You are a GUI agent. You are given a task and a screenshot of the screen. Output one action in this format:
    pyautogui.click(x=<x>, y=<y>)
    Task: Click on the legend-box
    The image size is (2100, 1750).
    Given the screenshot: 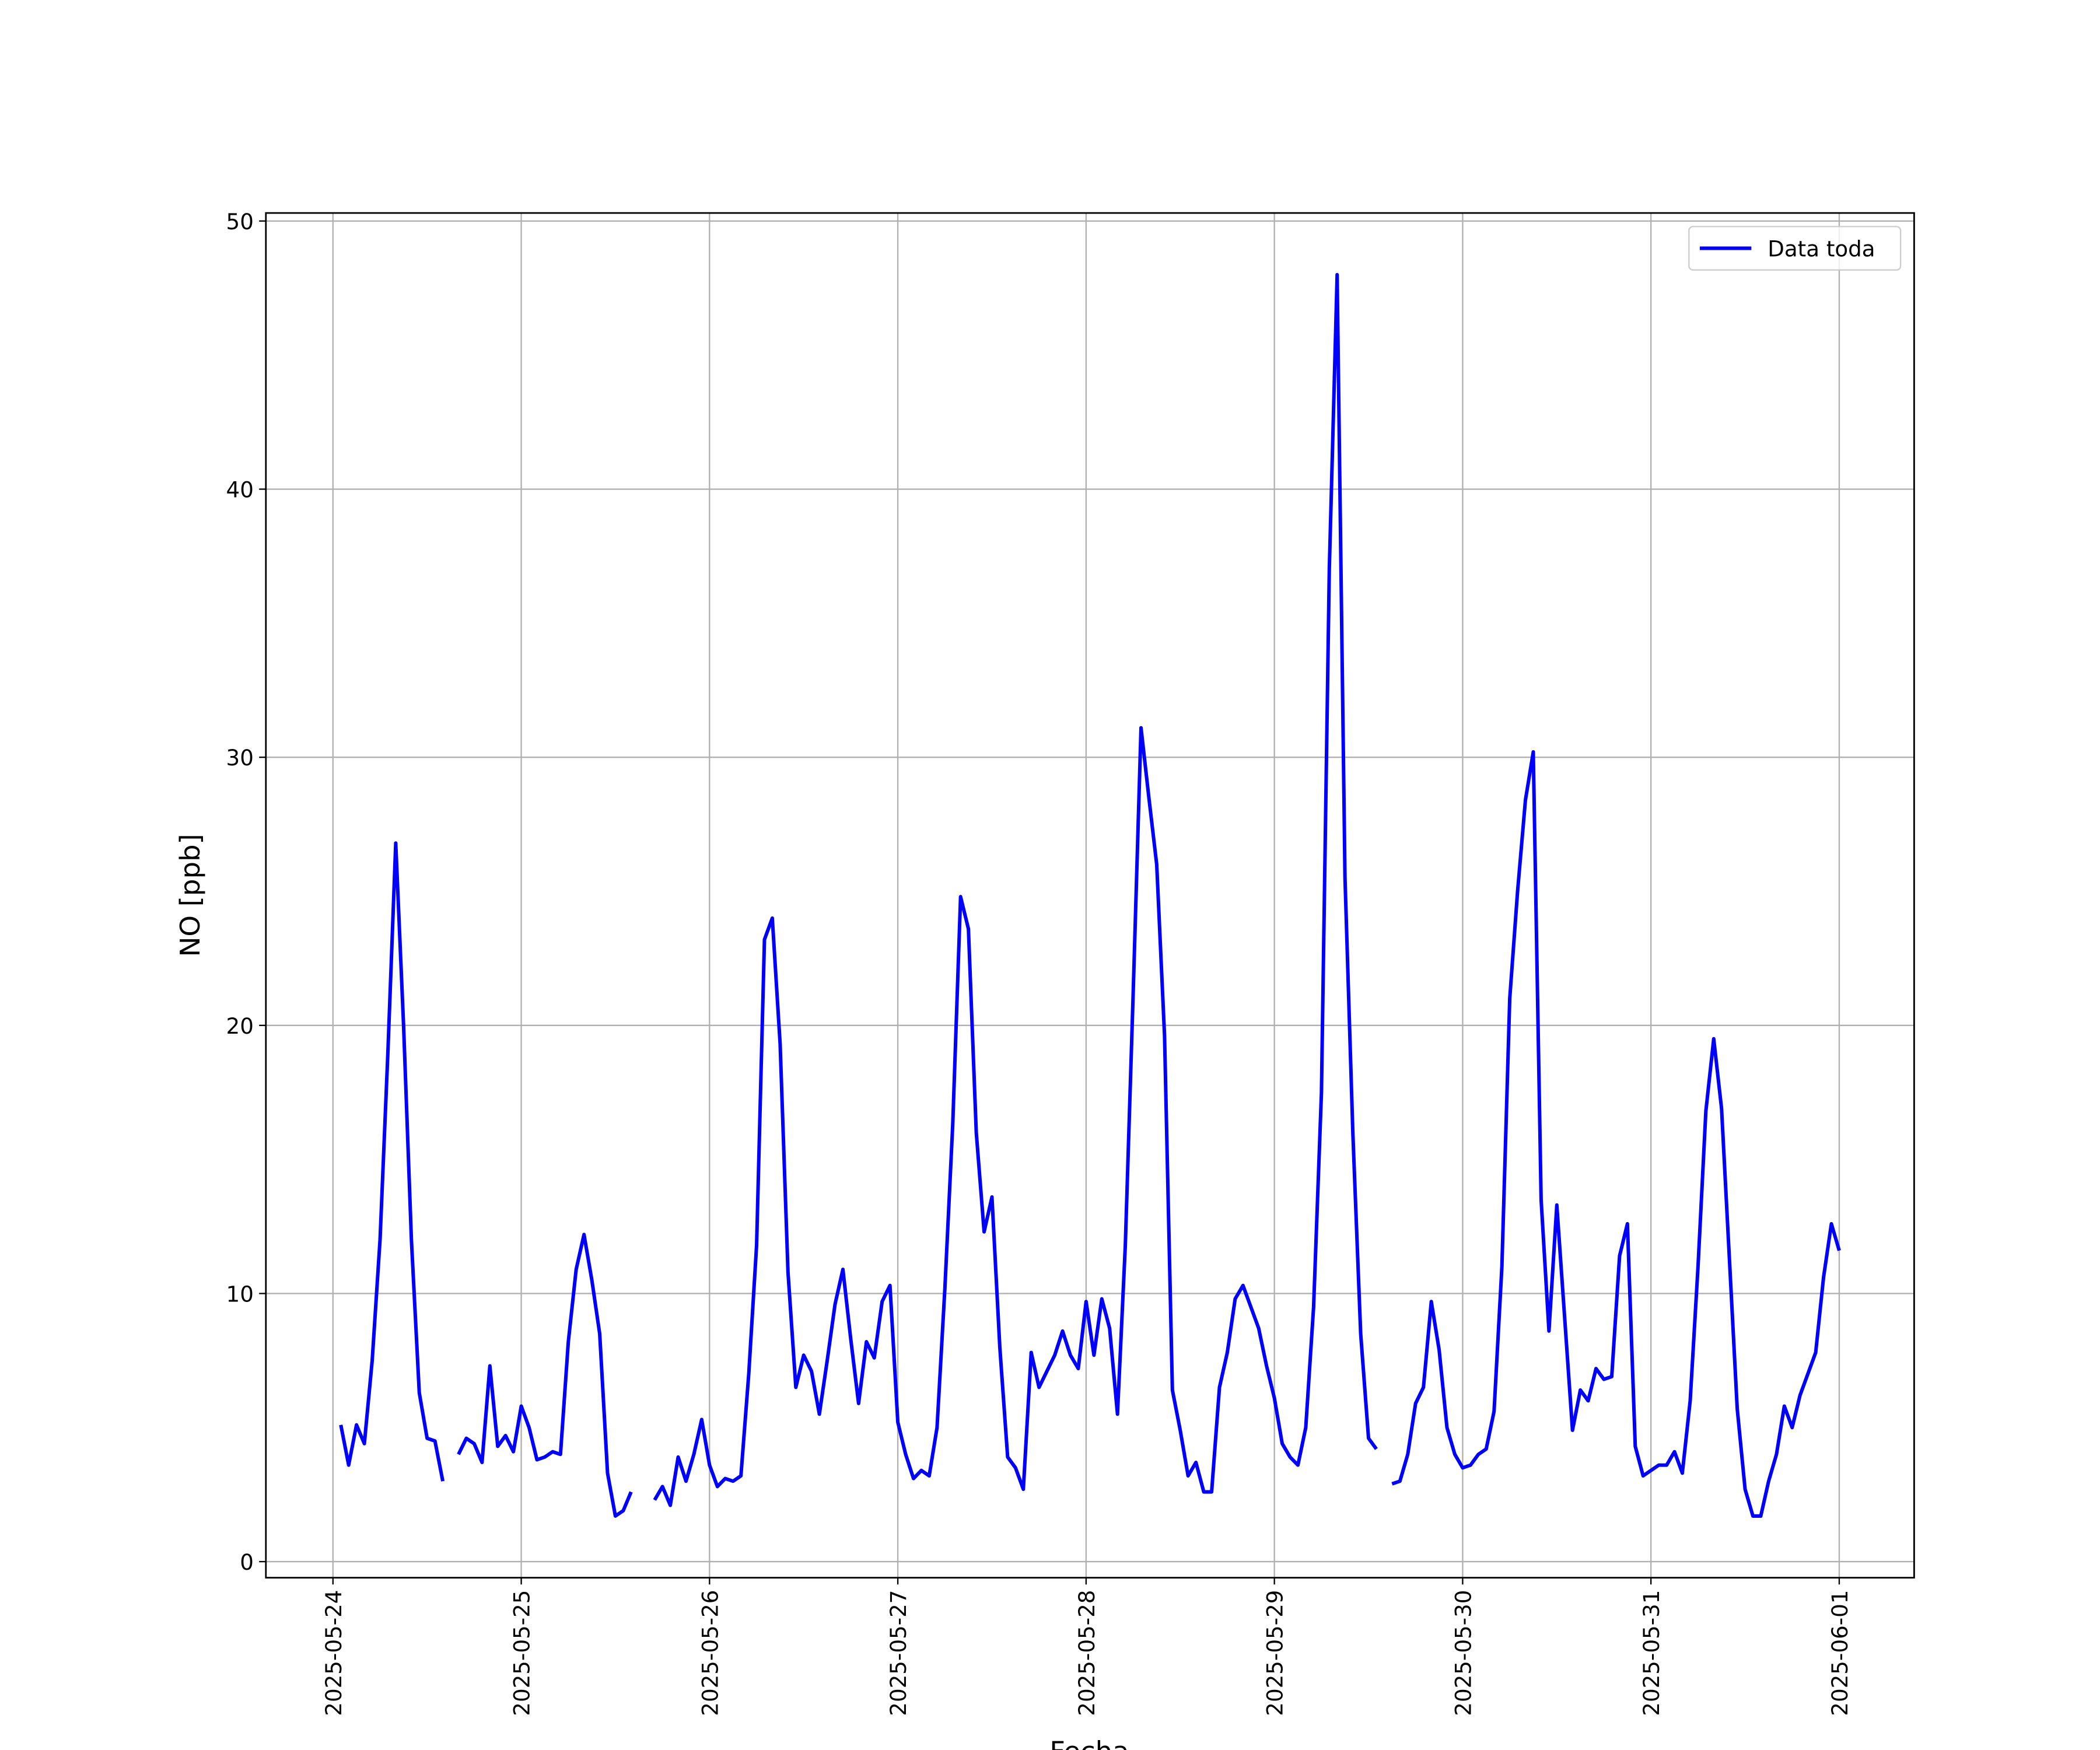 What is the action you would take?
    pyautogui.click(x=1795, y=249)
    